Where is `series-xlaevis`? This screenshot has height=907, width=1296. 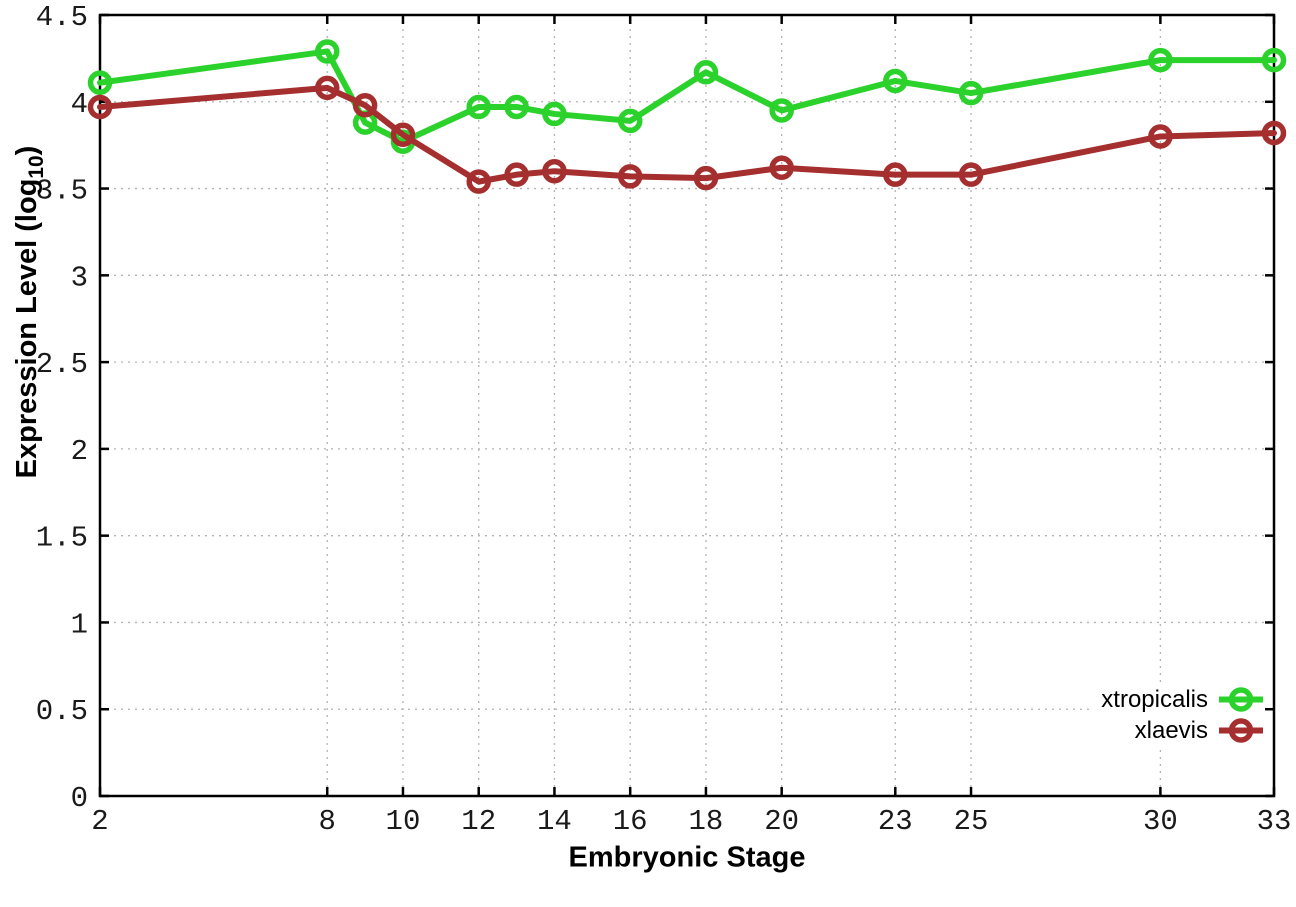
series-xlaevis is located at coordinates (687, 134).